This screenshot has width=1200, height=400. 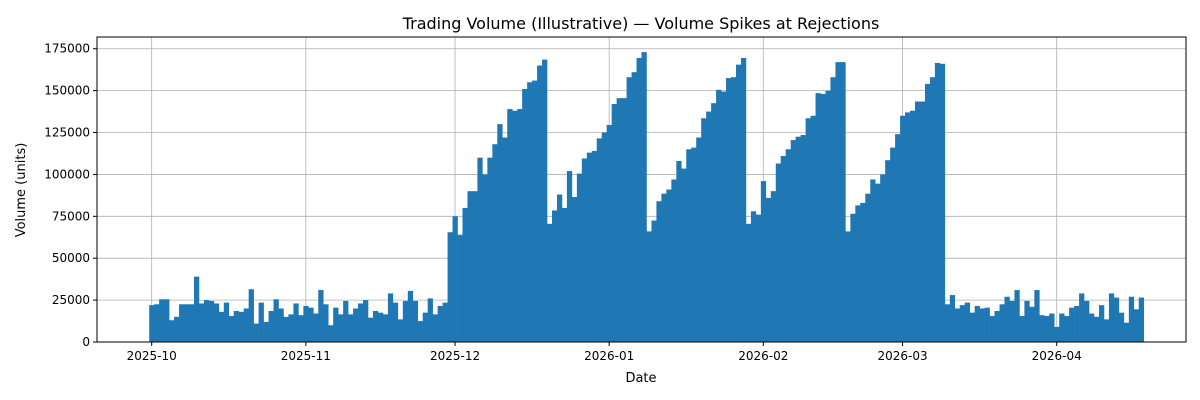 What do you see at coordinates (306, 356) in the screenshot?
I see `x-tick-label: 2025-11` at bounding box center [306, 356].